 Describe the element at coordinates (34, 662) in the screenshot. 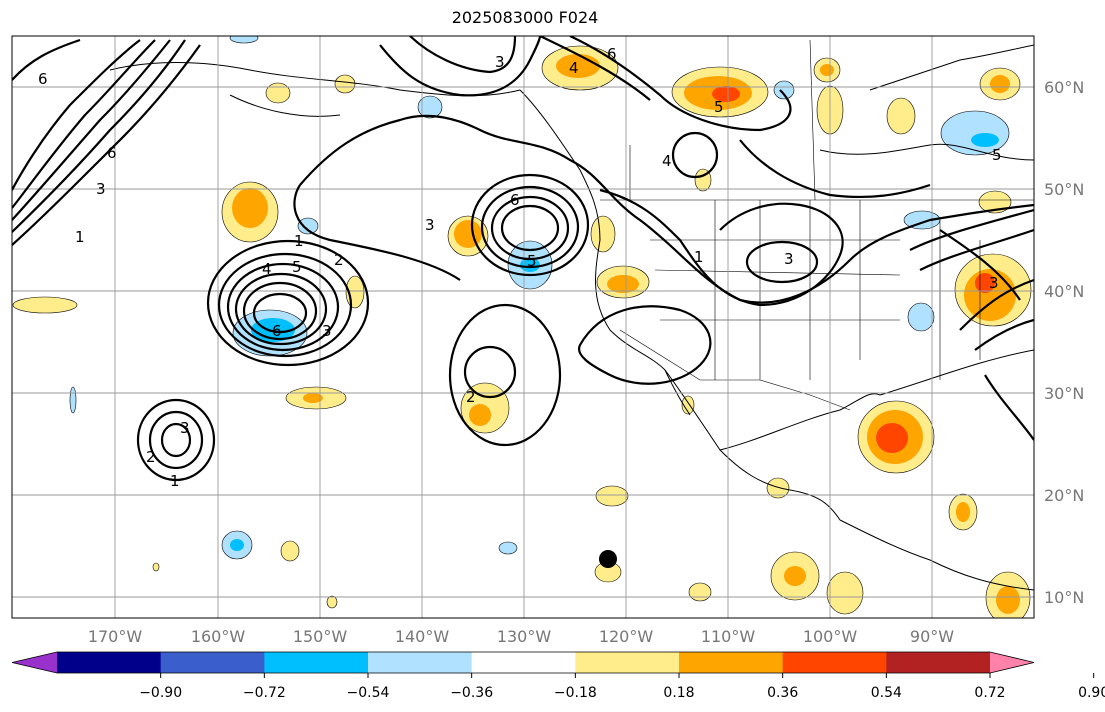

I see `colorbar-extend-low` at that location.